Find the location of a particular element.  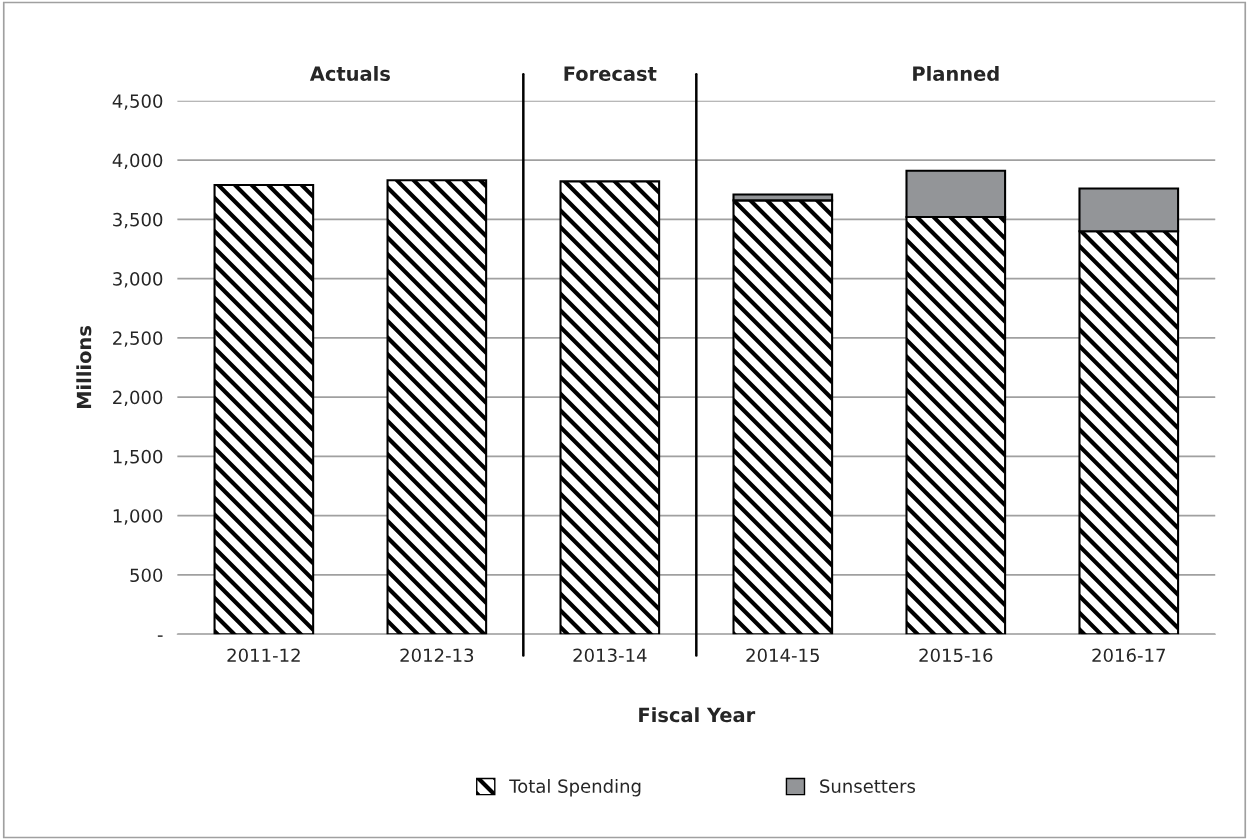

y-tick-label: 4,000 is located at coordinates (137, 161).